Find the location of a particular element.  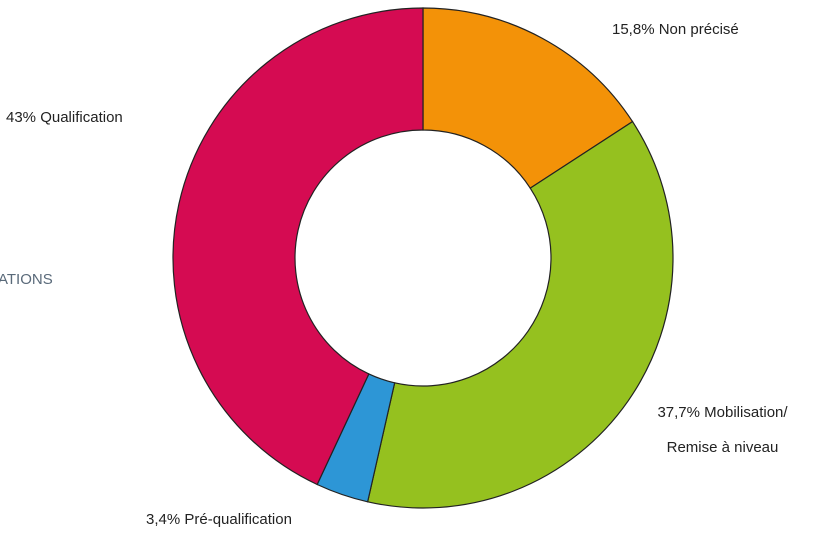

category-label: Mobilisation/ Remise à niveau is located at coordinates (727, 430).